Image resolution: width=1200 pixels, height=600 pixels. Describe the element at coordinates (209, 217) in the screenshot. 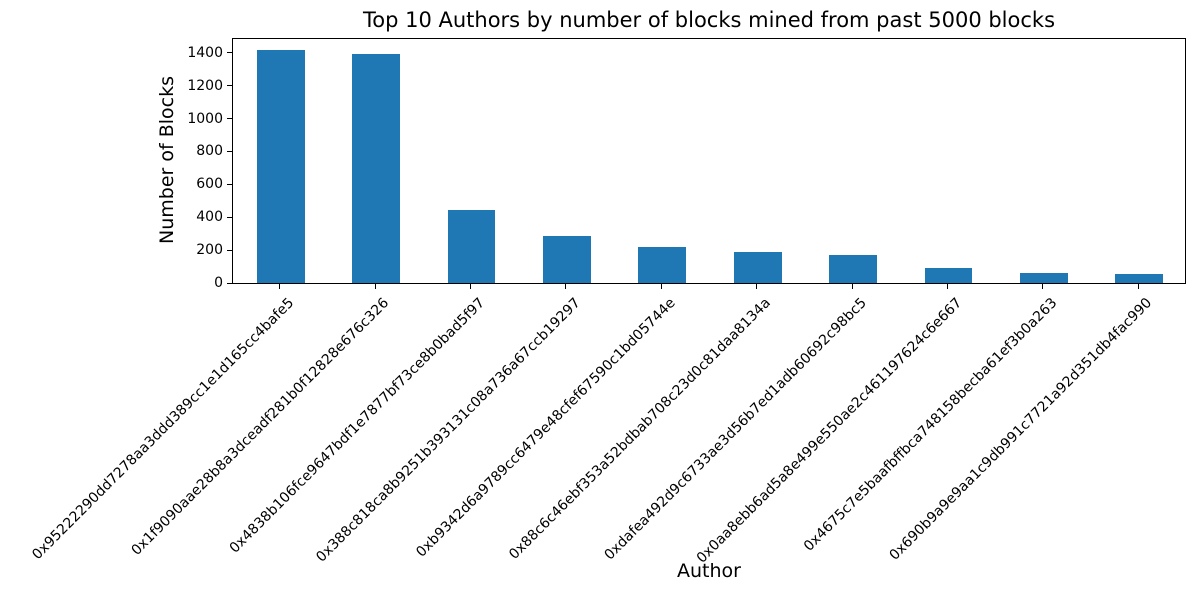

I see `y-tick-label: 400` at that location.